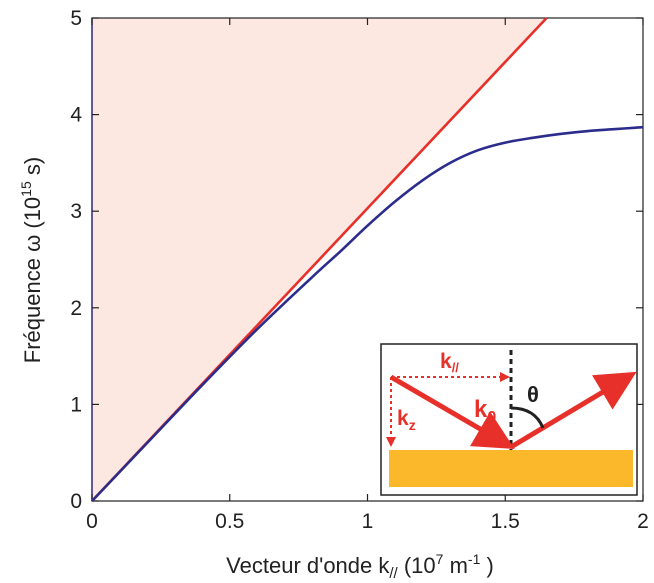 The image size is (654, 583). Describe the element at coordinates (229, 521) in the screenshot. I see `x-tick-label: 0.5` at that location.